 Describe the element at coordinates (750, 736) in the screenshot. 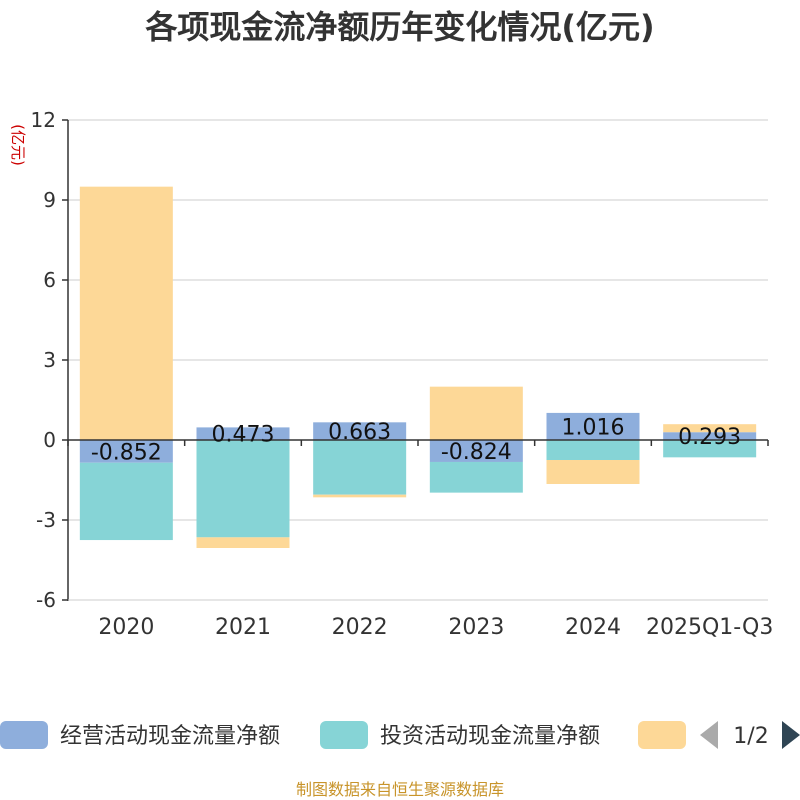

I see `legend-page-indicator: 1/2` at that location.